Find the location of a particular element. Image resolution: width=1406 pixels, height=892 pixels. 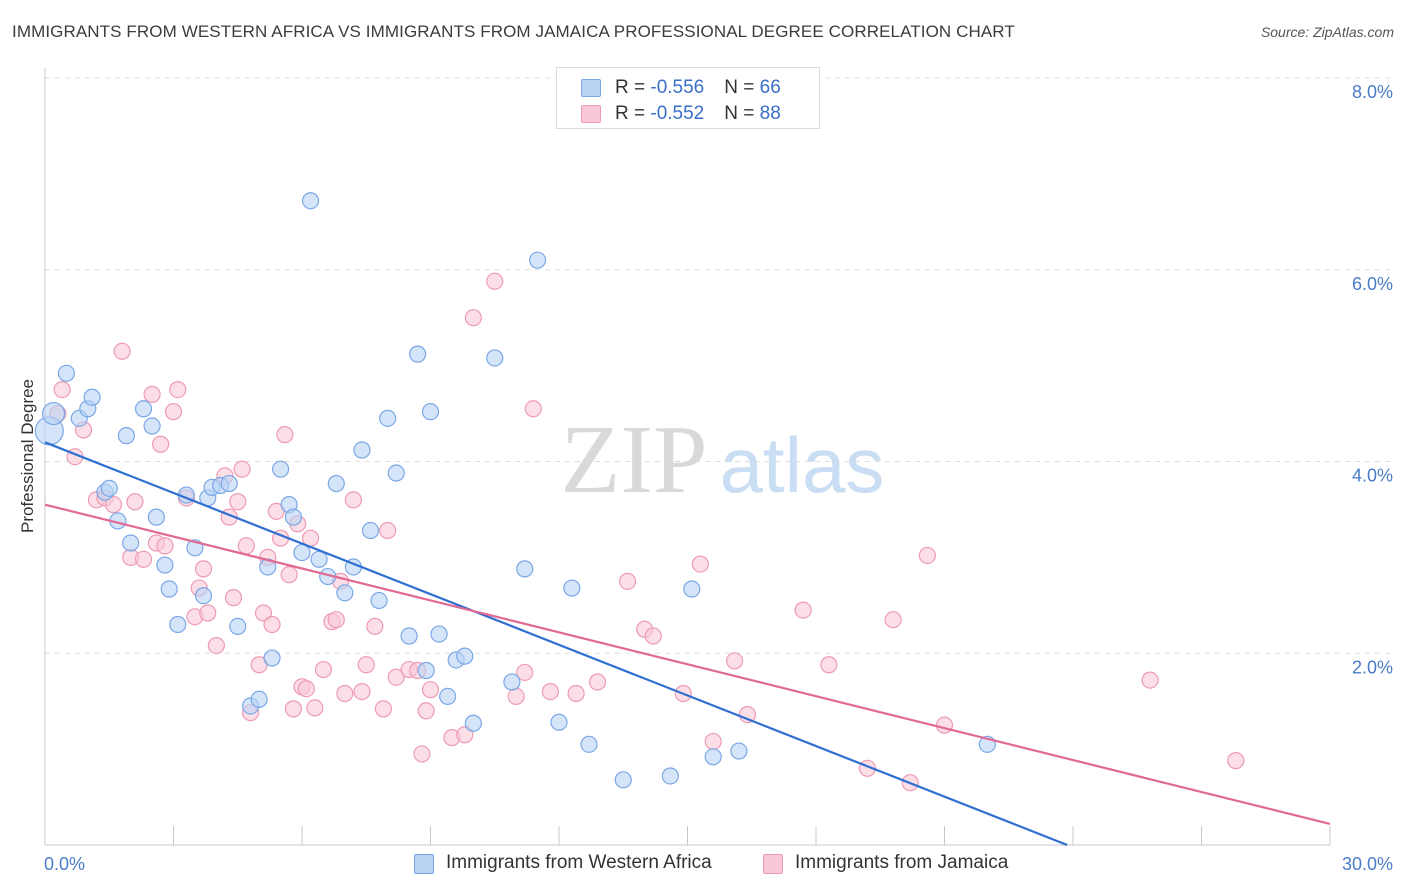

blue-swatch is located at coordinates (591, 88).